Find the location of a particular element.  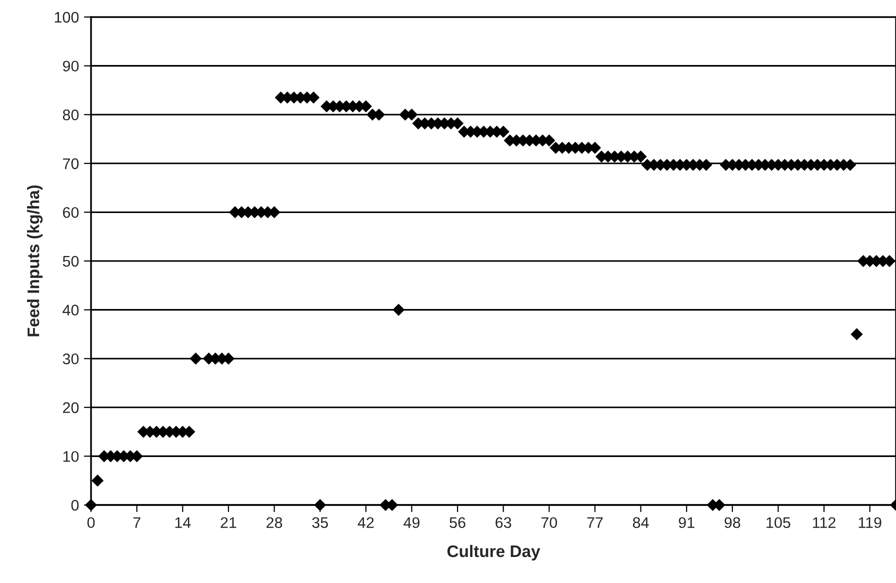

y-tick-label: 80 is located at coordinates (70, 114).